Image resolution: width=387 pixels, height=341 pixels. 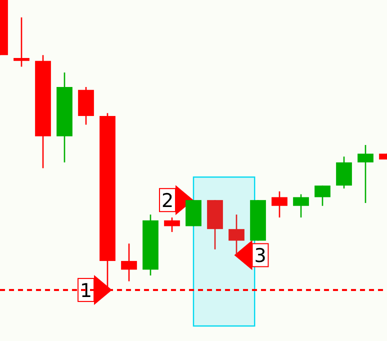 I want to click on annotation: 3, so click(x=260, y=256).